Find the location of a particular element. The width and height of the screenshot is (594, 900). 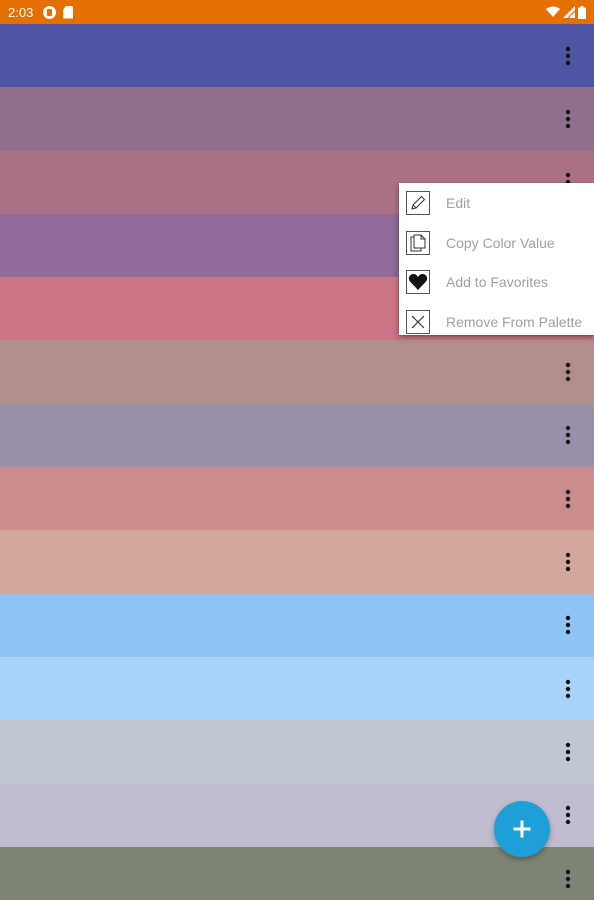

menu-item-label: Edit is located at coordinates (458, 202).